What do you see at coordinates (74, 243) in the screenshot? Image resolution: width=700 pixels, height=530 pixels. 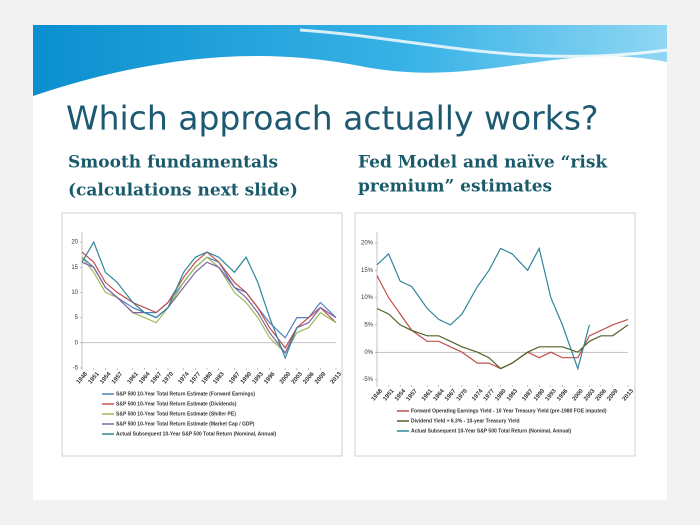 I see `y-tick-label: 20` at bounding box center [74, 243].